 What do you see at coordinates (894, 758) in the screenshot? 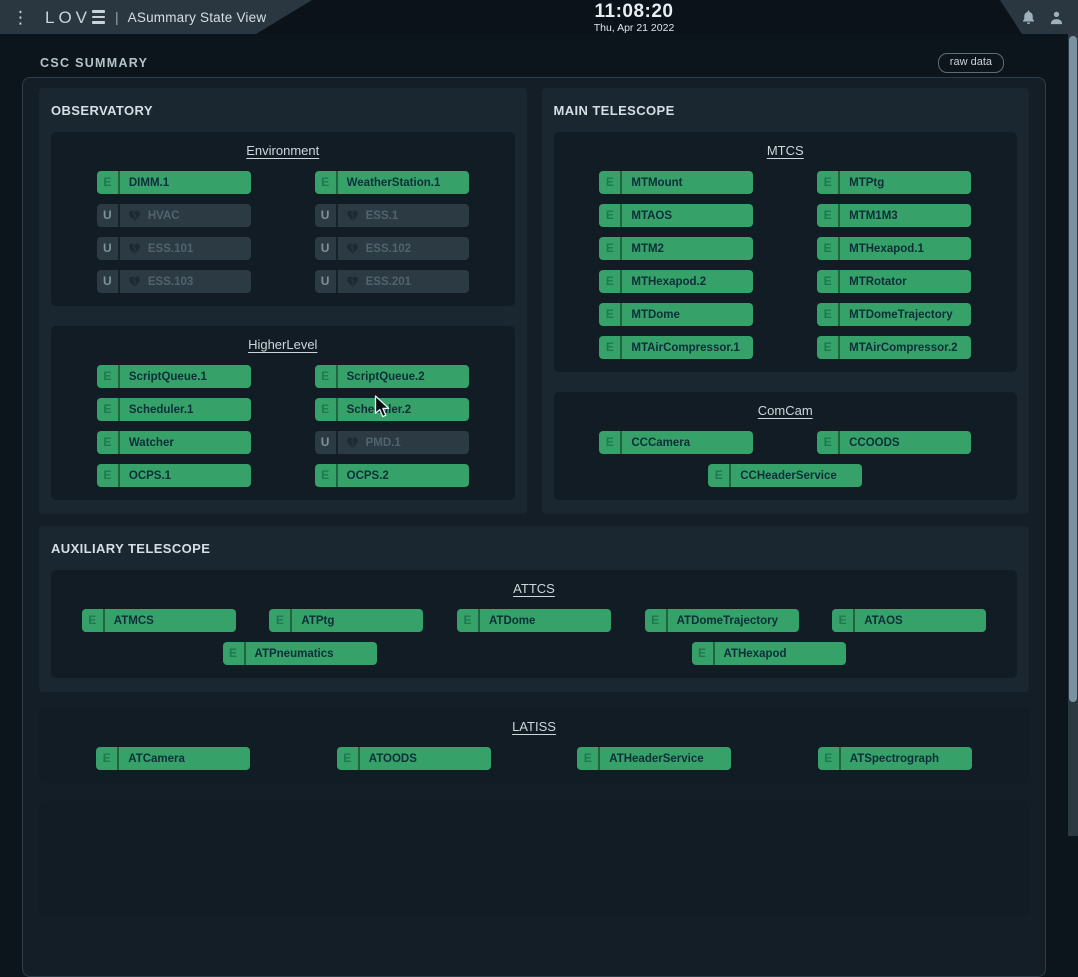
I see `csc-badge: E ATSpectrograph` at bounding box center [894, 758].